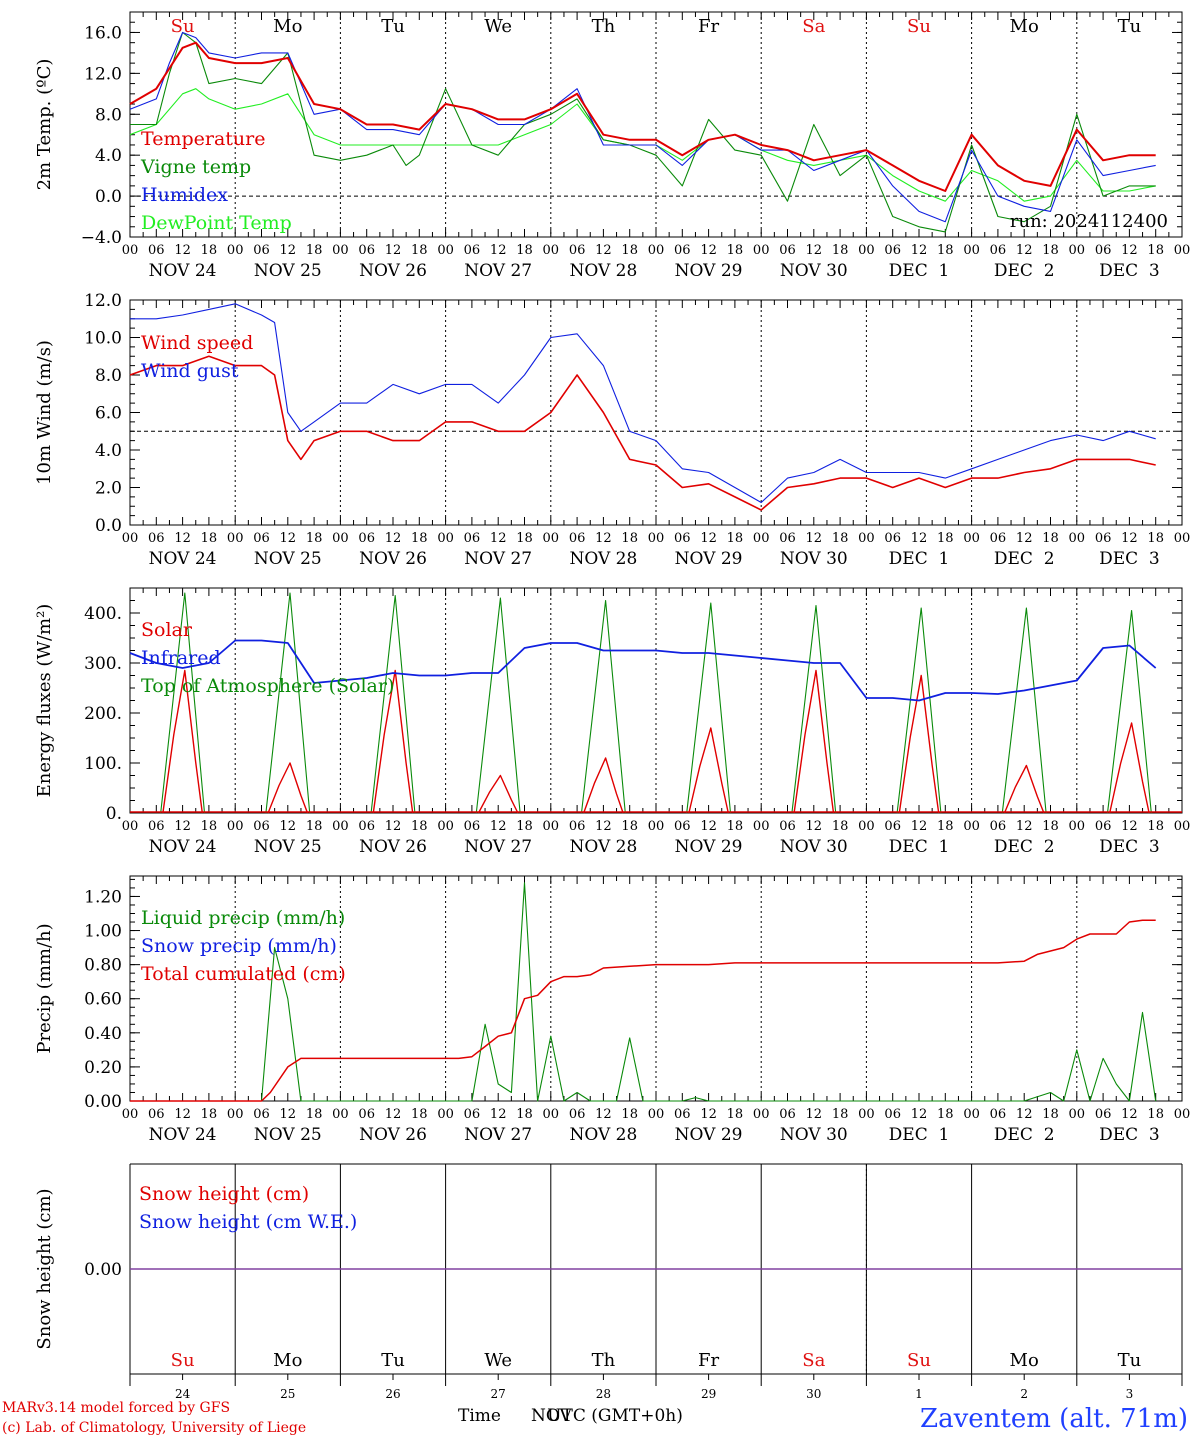  Describe the element at coordinates (287, 1394) in the screenshot. I see `day-number-label: 25` at that location.